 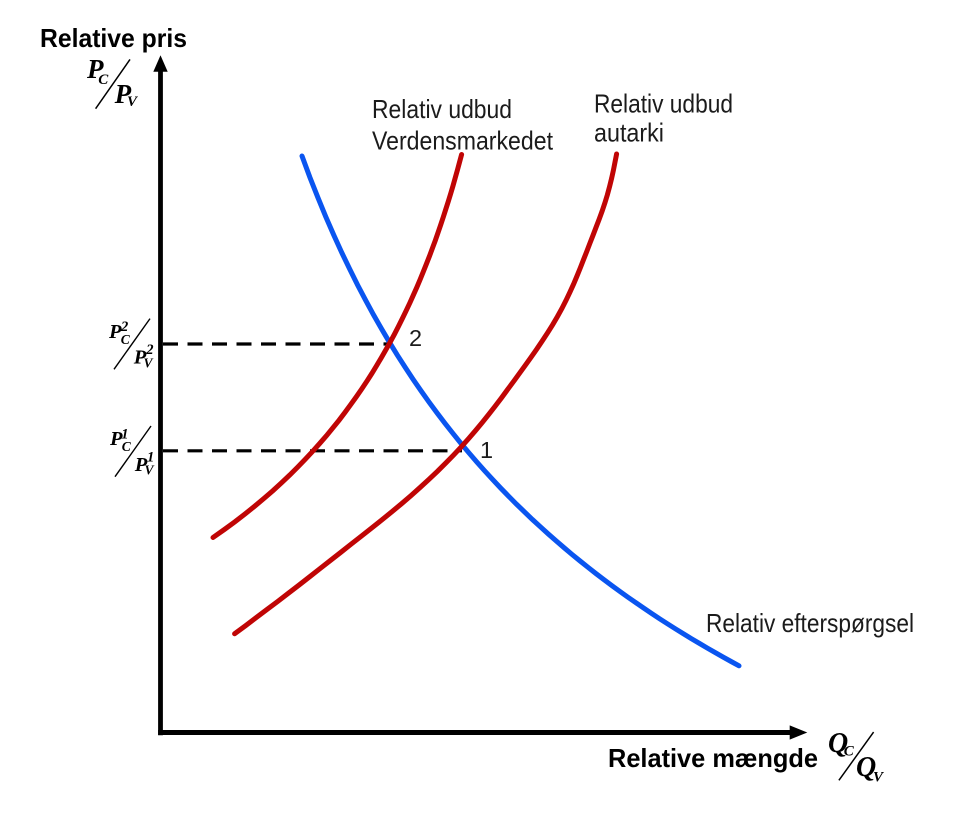 What do you see at coordinates (463, 141) in the screenshot?
I see `svg-text: Verdensmarkedet` at bounding box center [463, 141].